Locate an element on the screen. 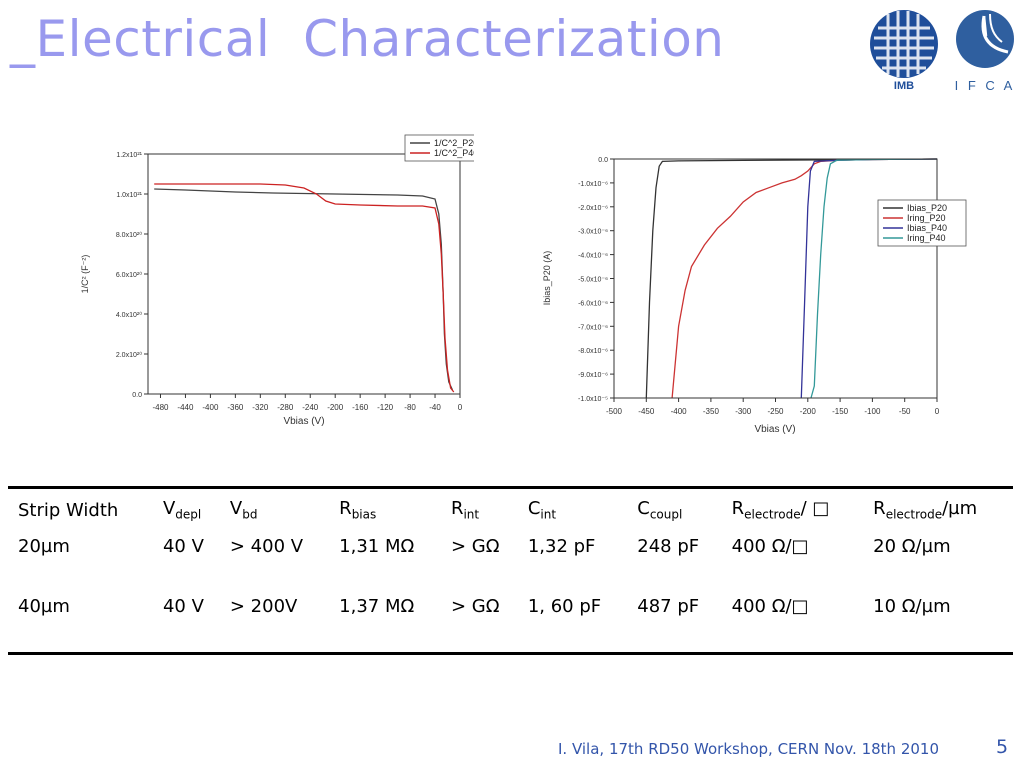  y-tick-label: -3.0x10⁻⁶ is located at coordinates (593, 232).